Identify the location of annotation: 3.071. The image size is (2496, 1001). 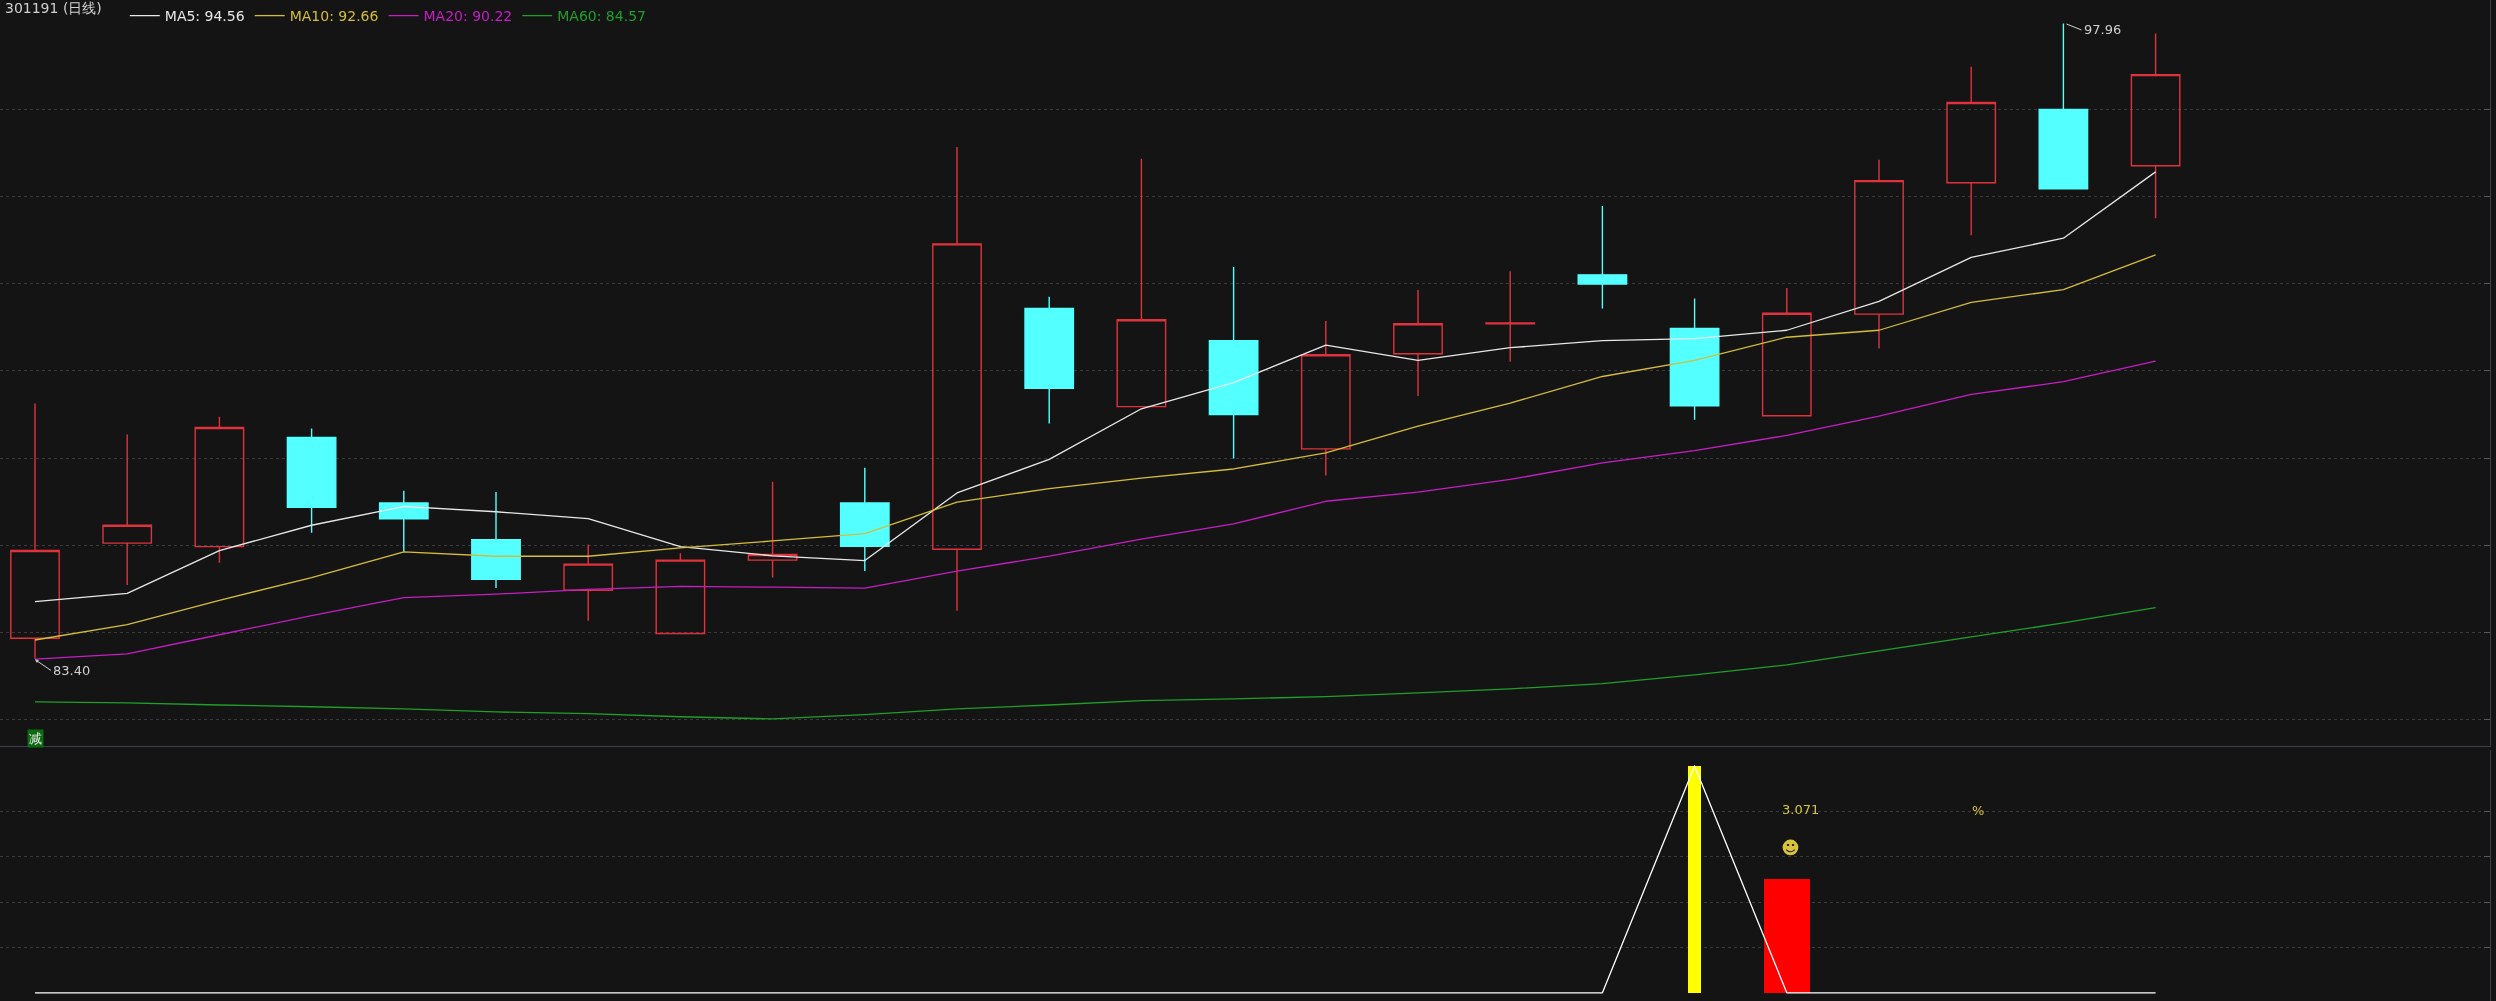
(1801, 809).